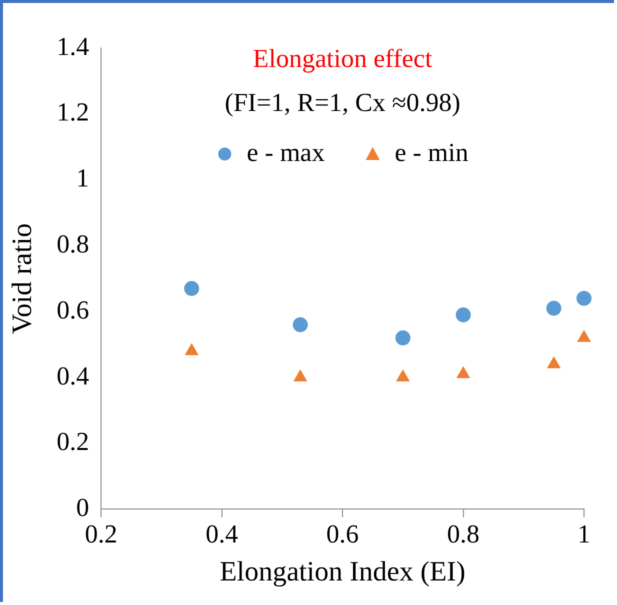 The width and height of the screenshot is (617, 605). What do you see at coordinates (463, 534) in the screenshot?
I see `x-tick-label: 0.8` at bounding box center [463, 534].